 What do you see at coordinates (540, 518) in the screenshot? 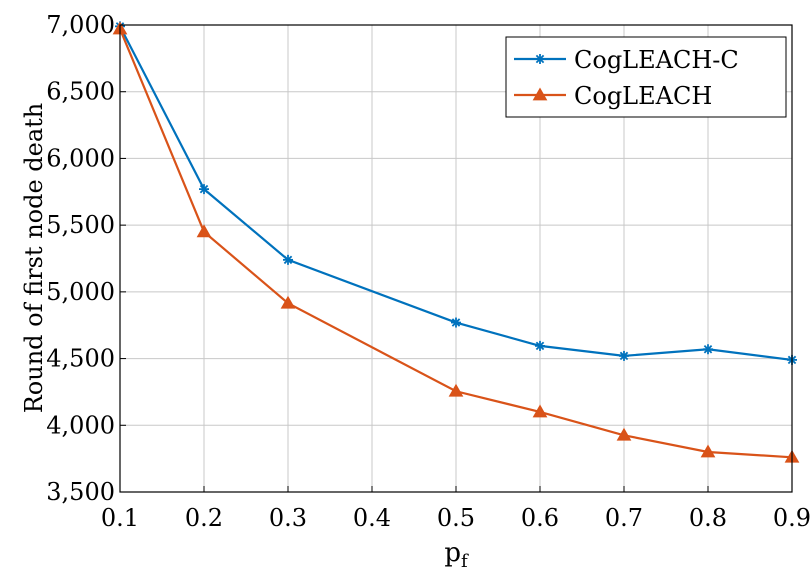
I see `x-tick-label: 0.6` at bounding box center [540, 518].